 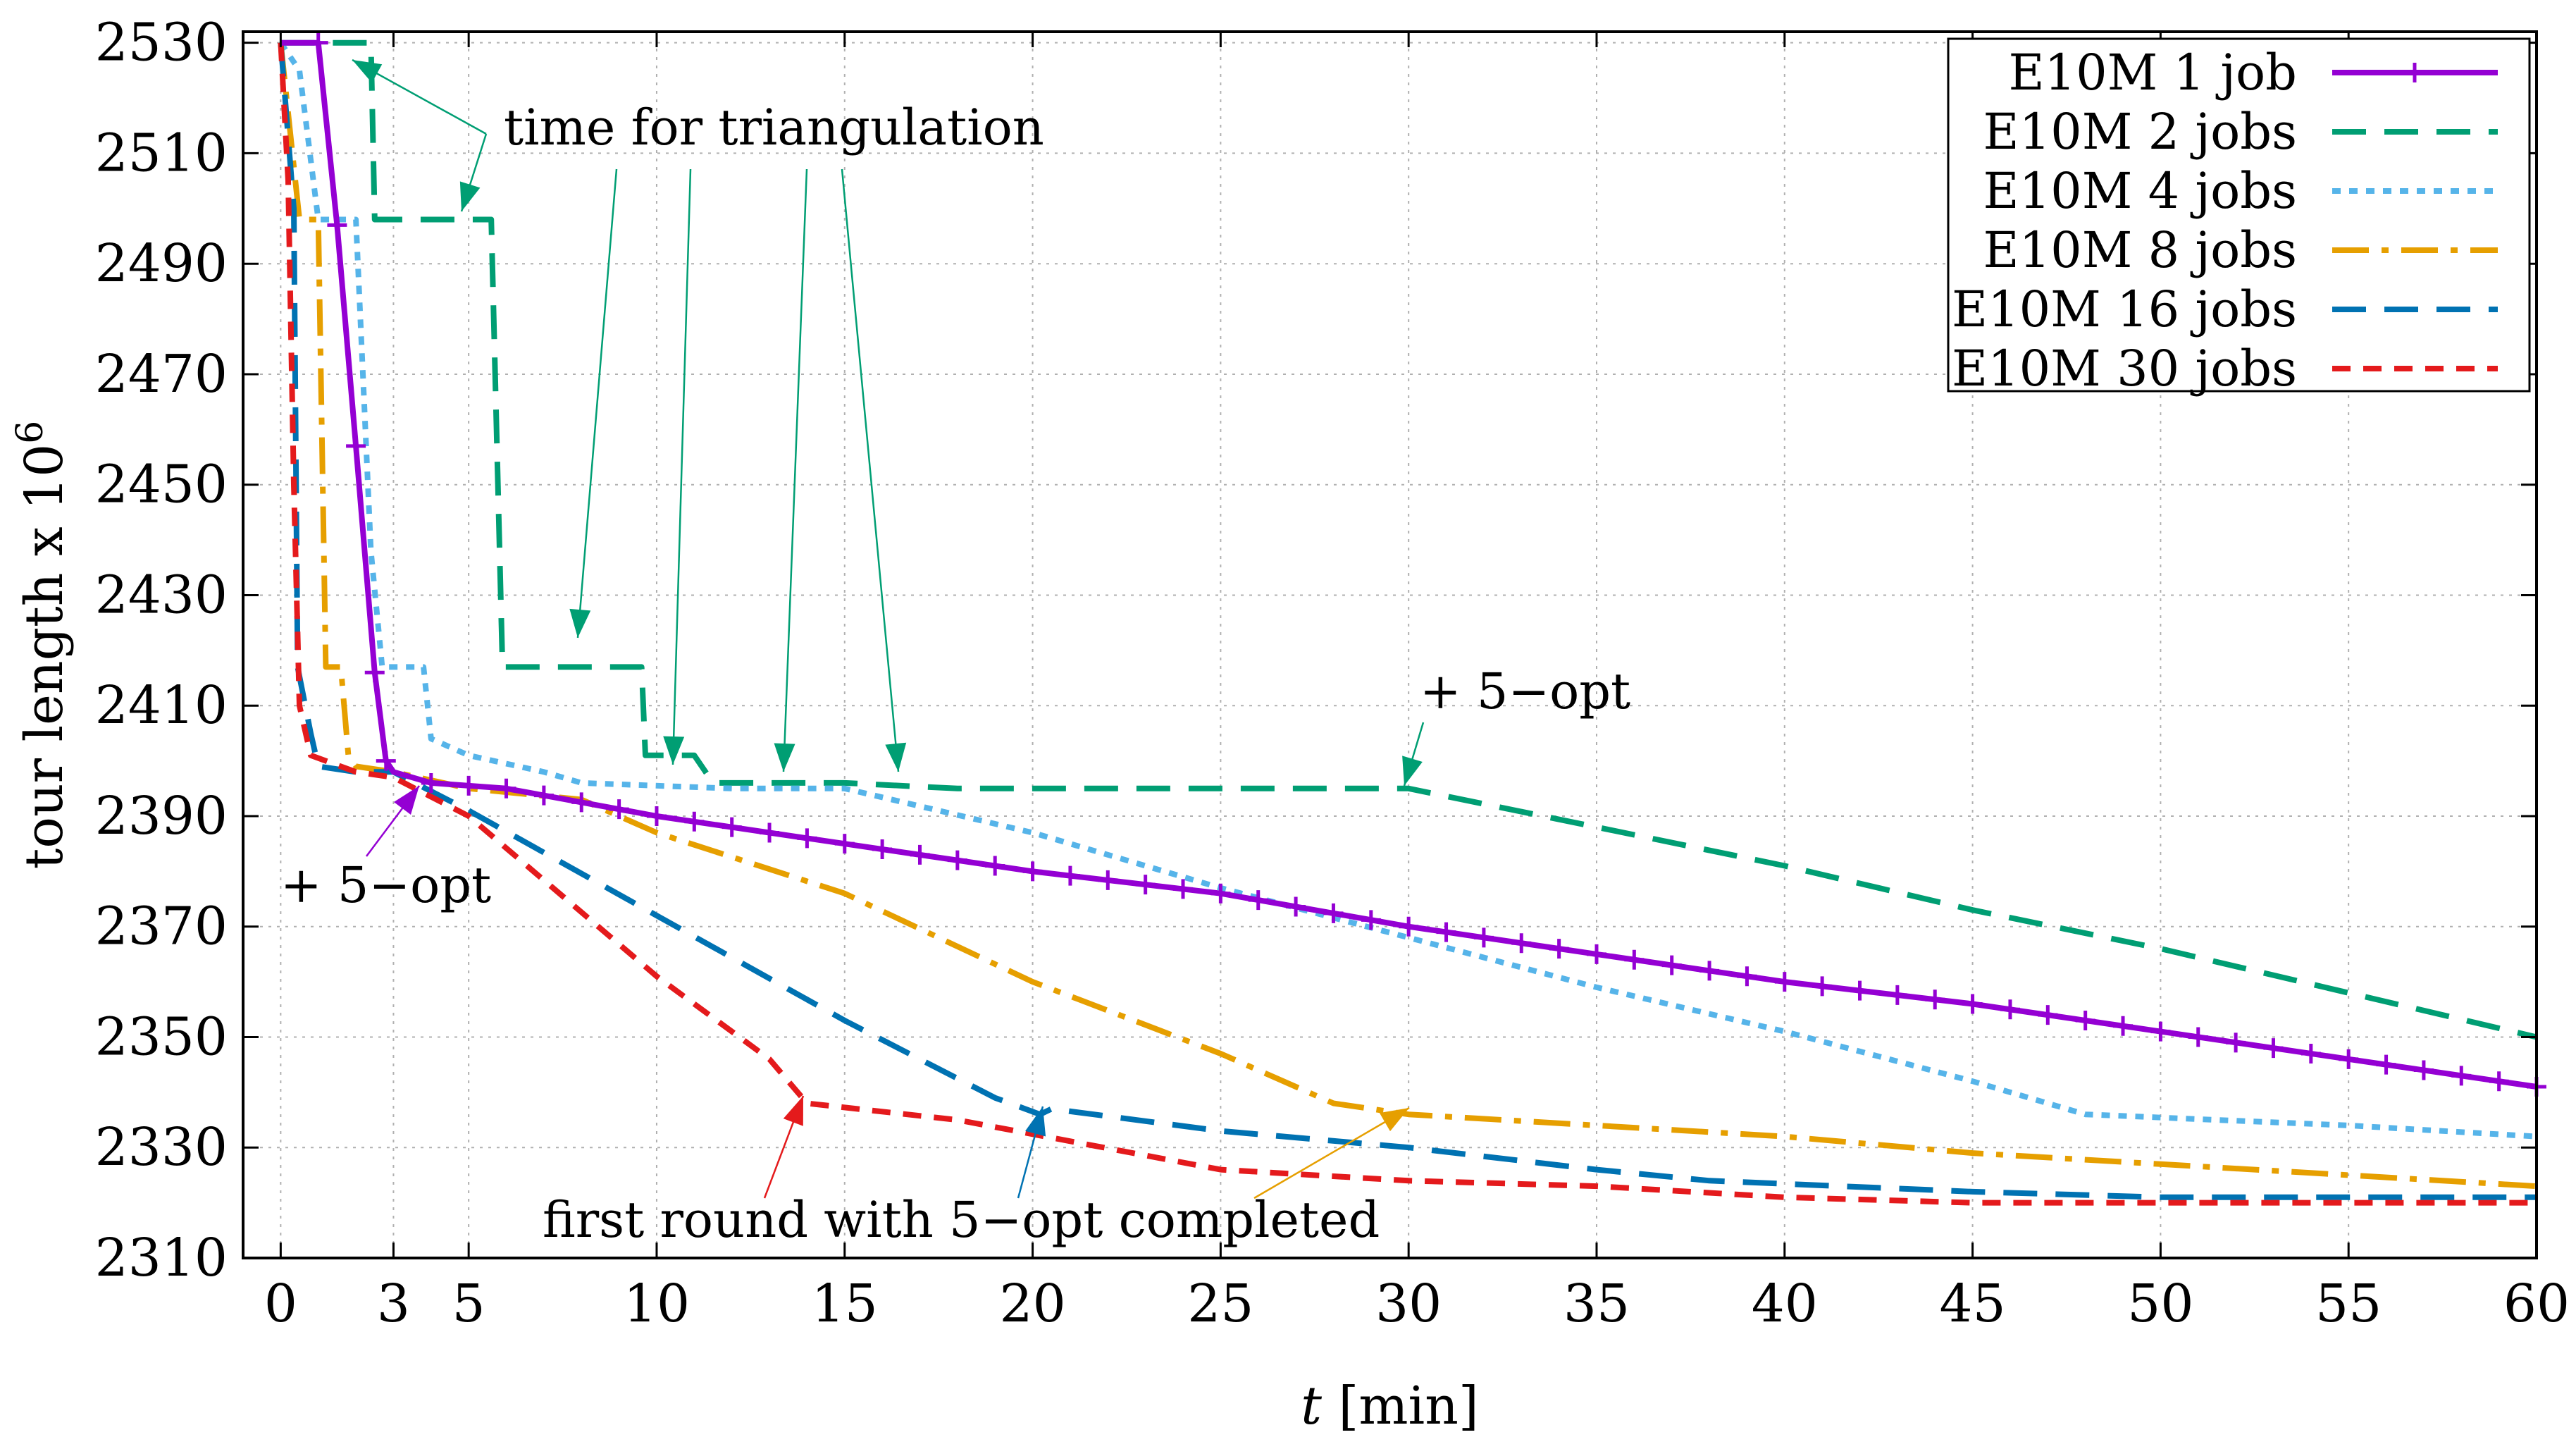 I want to click on x-axis-label-variable: t, so click(x=1311, y=1406).